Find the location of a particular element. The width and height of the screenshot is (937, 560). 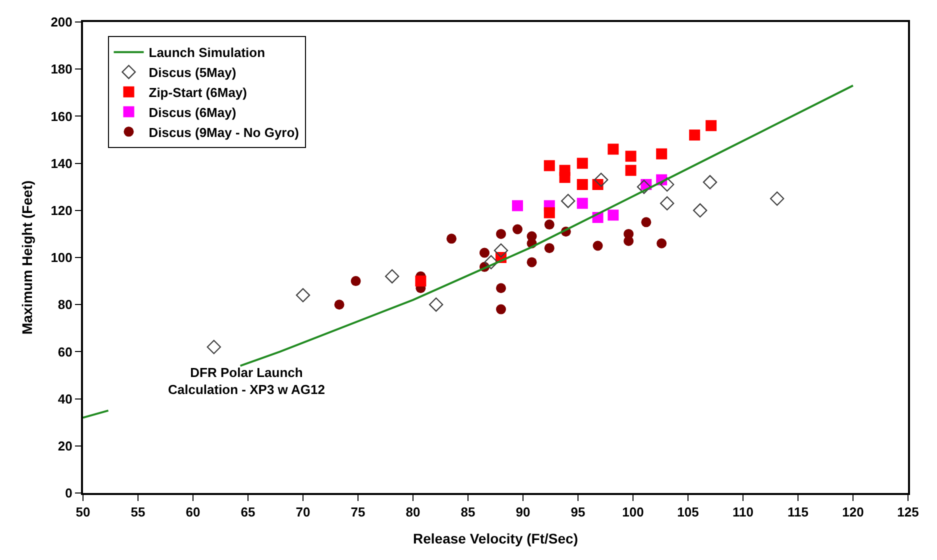

y-tick-label: 140 is located at coordinates (61, 163).